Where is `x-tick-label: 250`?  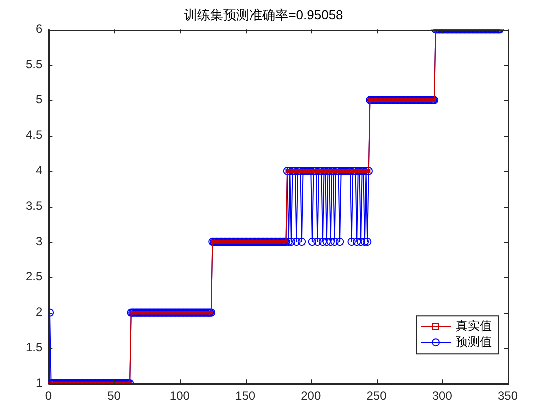
x-tick-label: 250 is located at coordinates (377, 396).